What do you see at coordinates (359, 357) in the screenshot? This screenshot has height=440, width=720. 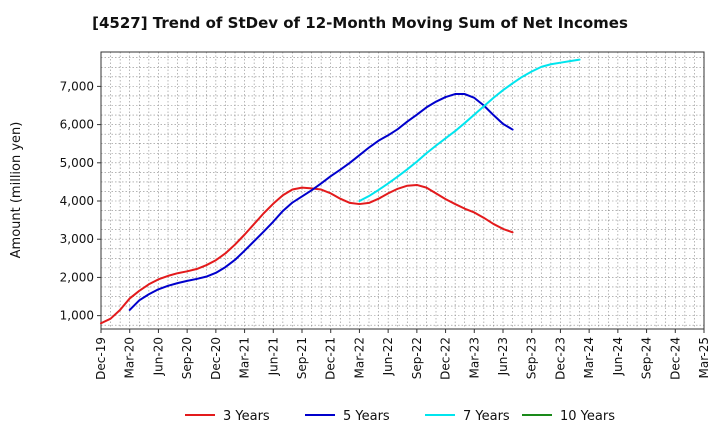 I see `x-tick-label: Mar-22` at bounding box center [359, 357].